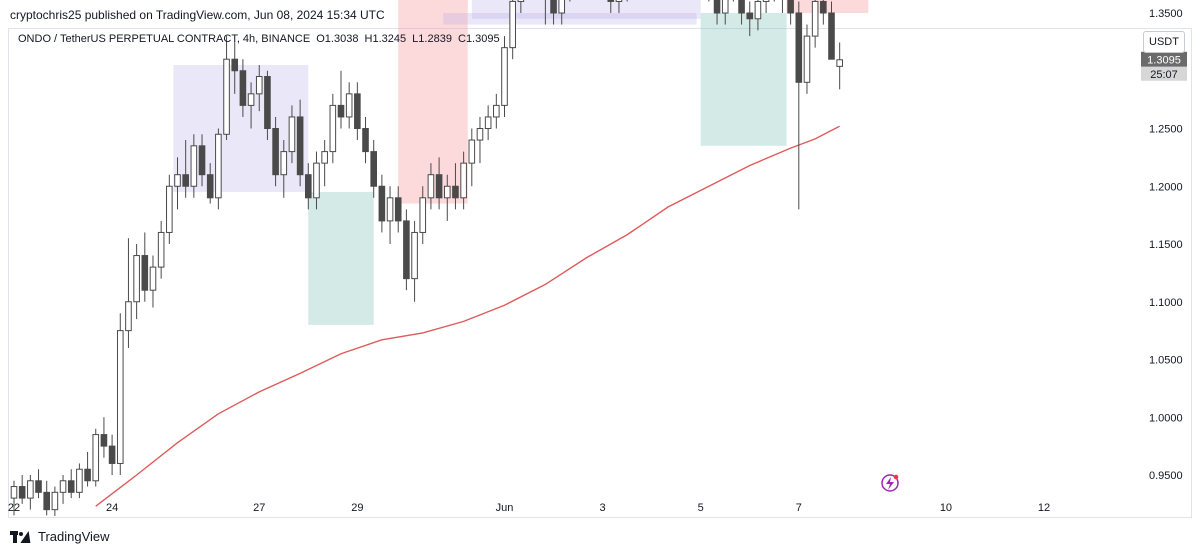 The height and width of the screenshot is (551, 1200). What do you see at coordinates (1164, 42) in the screenshot?
I see `currency-button: USDT` at bounding box center [1164, 42].